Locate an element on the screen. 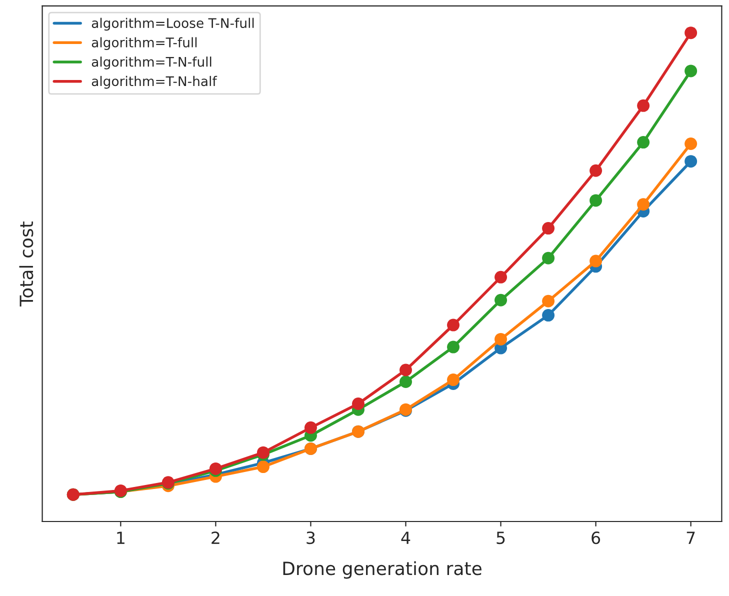 Image resolution: width=729 pixels, height=596 pixels. x-tick-label: 6 is located at coordinates (596, 538).